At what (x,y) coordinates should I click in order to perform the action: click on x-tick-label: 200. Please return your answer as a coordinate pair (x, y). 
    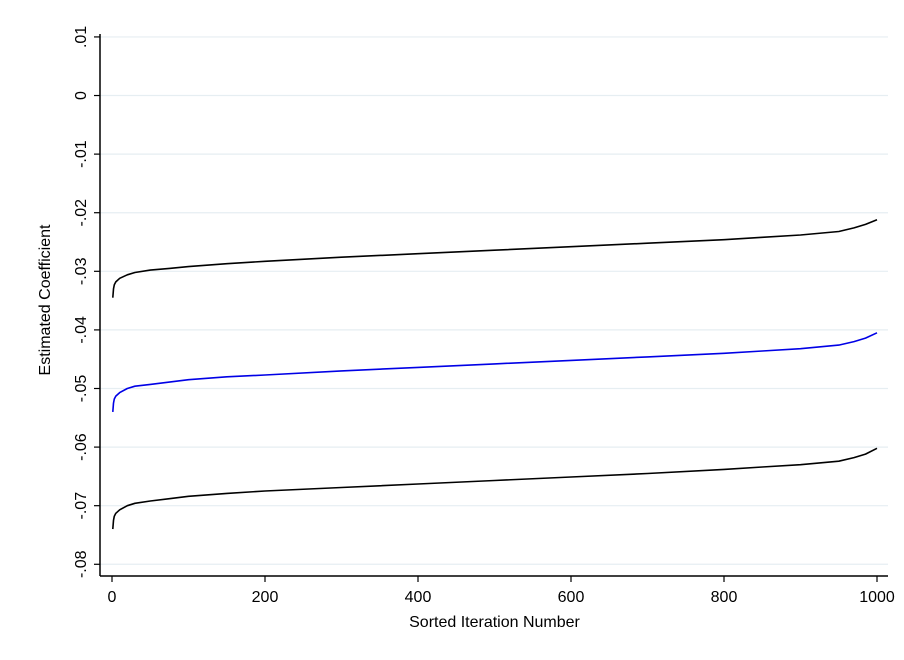
    Looking at the image, I should click on (265, 597).